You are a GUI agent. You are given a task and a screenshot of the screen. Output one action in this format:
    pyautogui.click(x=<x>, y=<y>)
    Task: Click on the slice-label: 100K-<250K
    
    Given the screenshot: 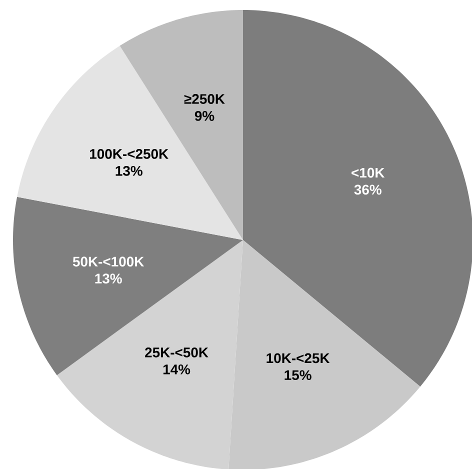 What is the action you would take?
    pyautogui.click(x=129, y=154)
    